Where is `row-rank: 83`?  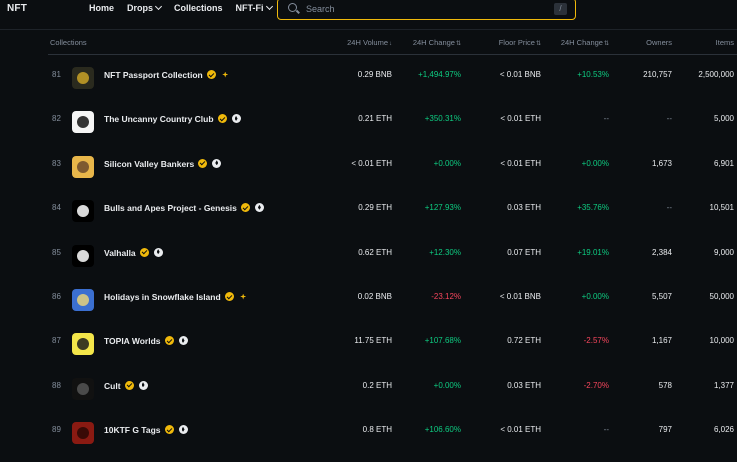 row-rank: 83 is located at coordinates (56, 163).